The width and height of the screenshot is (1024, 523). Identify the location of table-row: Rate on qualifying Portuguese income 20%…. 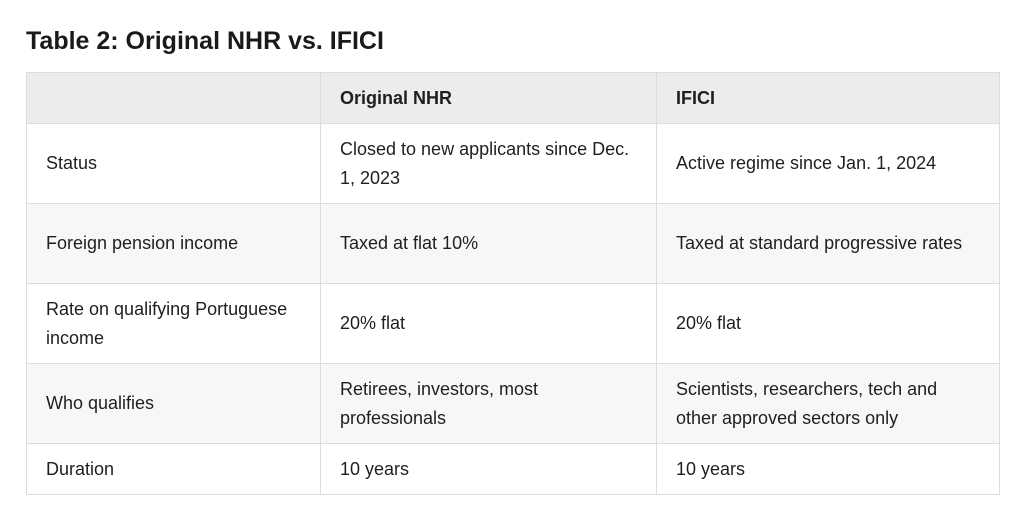
(513, 323).